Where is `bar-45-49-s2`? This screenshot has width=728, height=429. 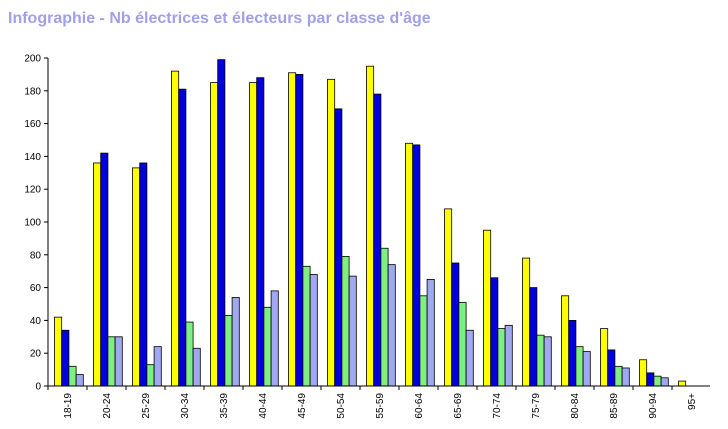 bar-45-49-s2 is located at coordinates (306, 326).